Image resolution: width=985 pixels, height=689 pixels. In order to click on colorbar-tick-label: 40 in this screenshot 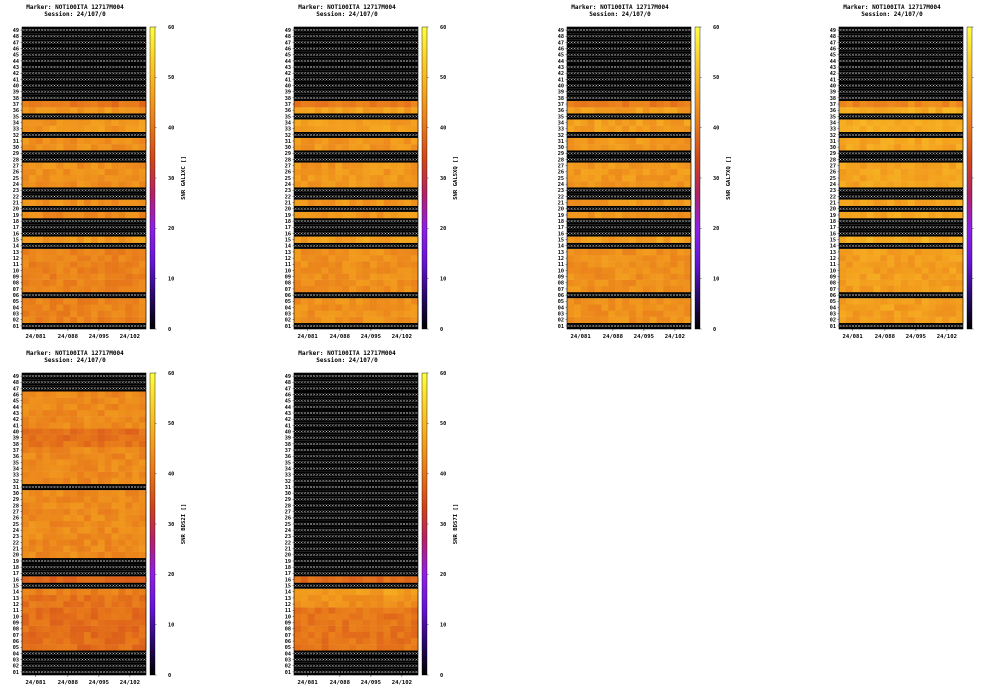, I will do `click(171, 128)`.